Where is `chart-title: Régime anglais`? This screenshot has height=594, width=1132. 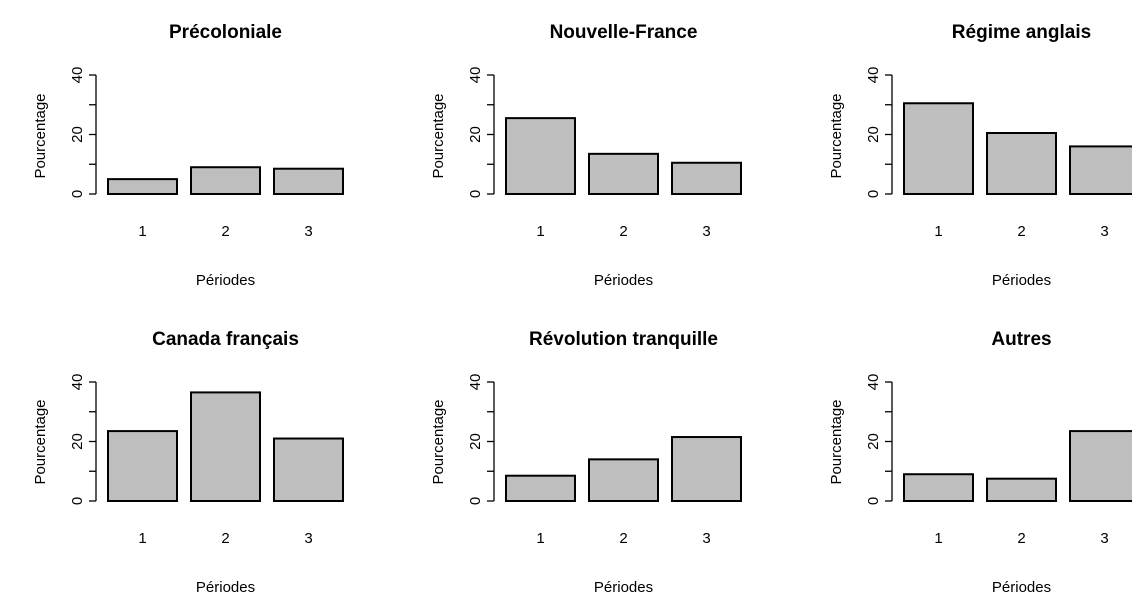
chart-title: Régime anglais is located at coordinates (1021, 32).